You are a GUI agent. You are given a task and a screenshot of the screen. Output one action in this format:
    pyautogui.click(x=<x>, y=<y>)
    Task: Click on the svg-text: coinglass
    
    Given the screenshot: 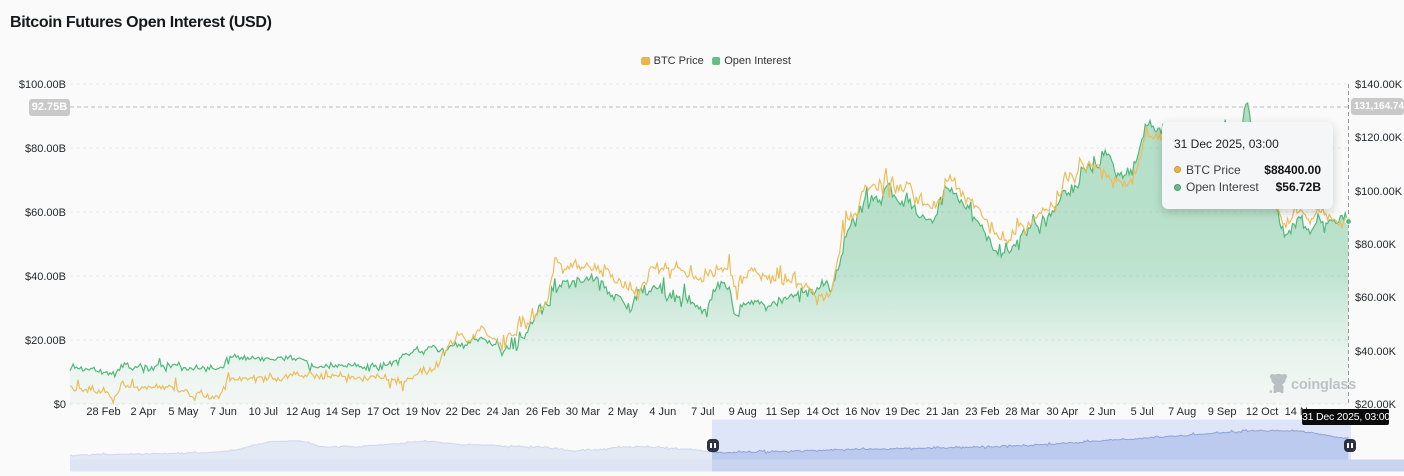 What is the action you would take?
    pyautogui.click(x=1323, y=385)
    